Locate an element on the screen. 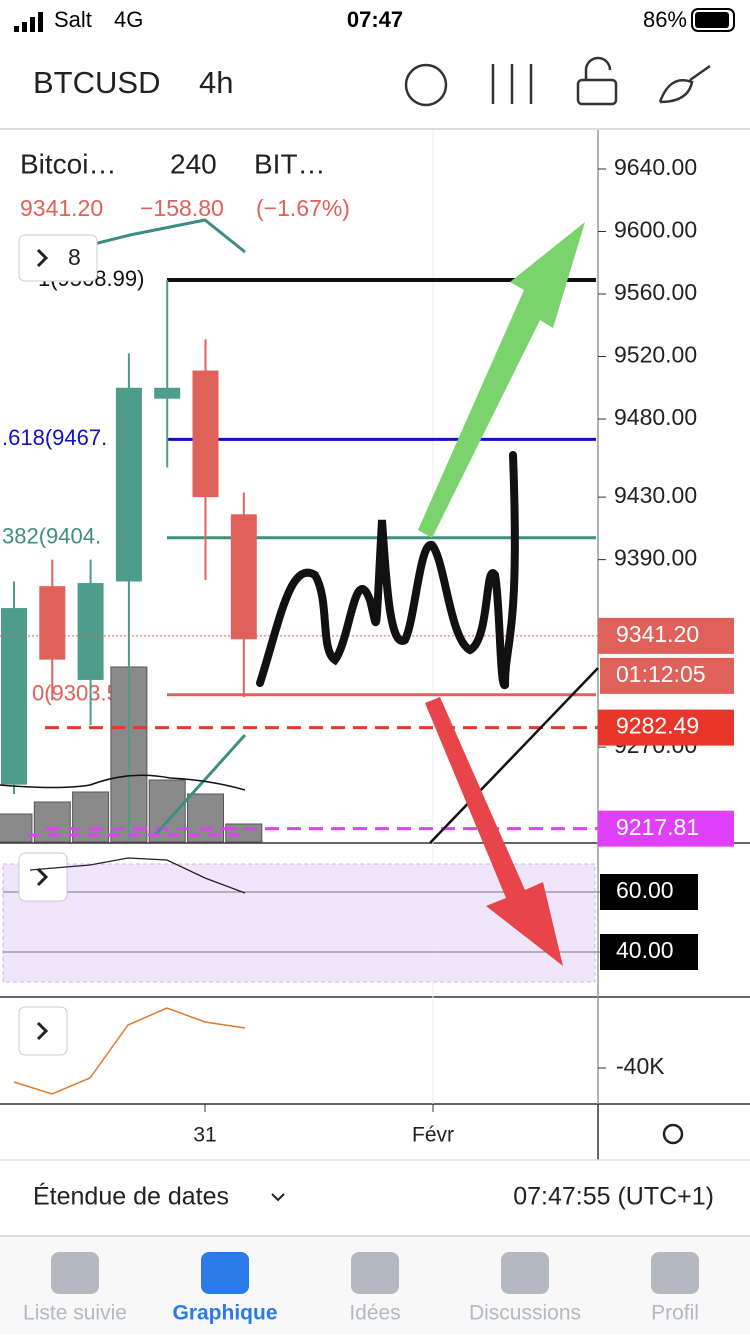 The image size is (750, 1339). carrier: Salt is located at coordinates (73, 19).